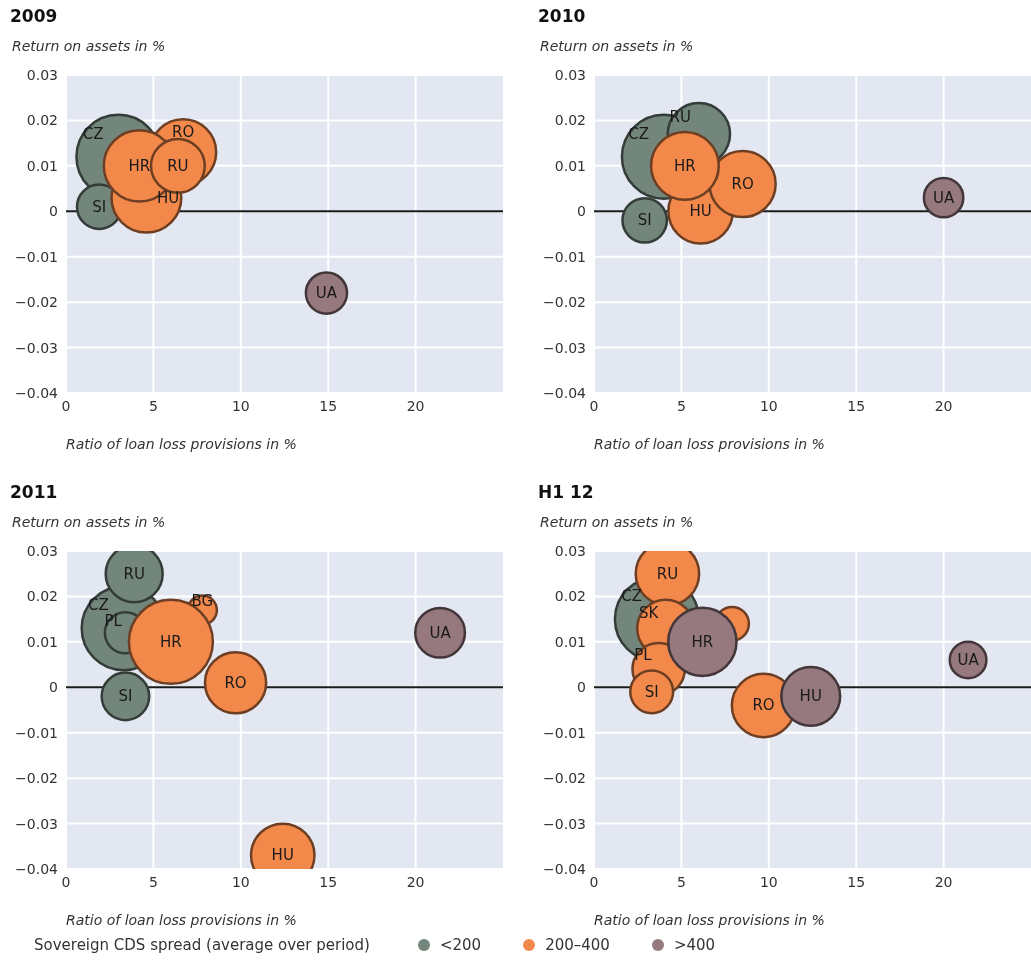  I want to click on chart-title: H1 12, so click(566, 492).